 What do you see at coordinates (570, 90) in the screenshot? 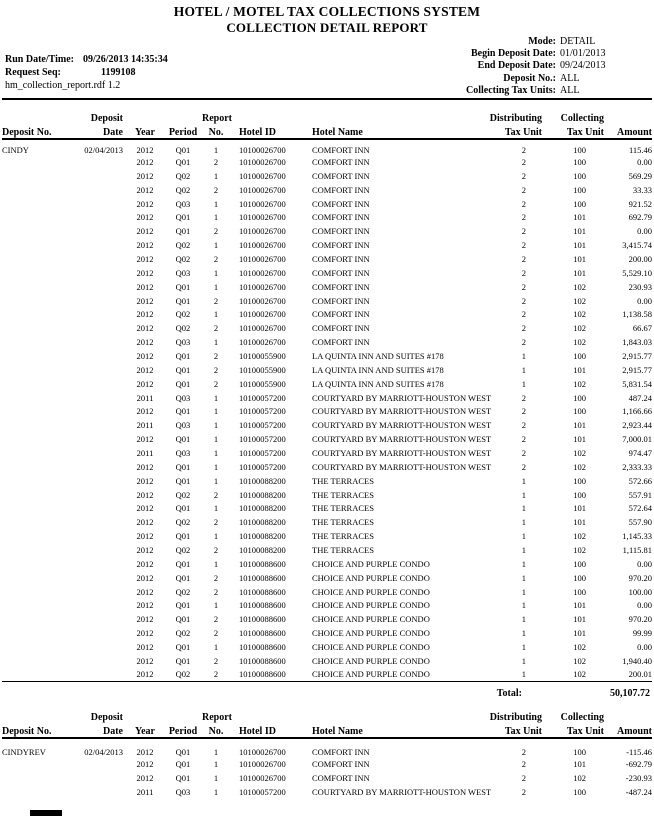
I see `tax-units-value: ALL` at bounding box center [570, 90].